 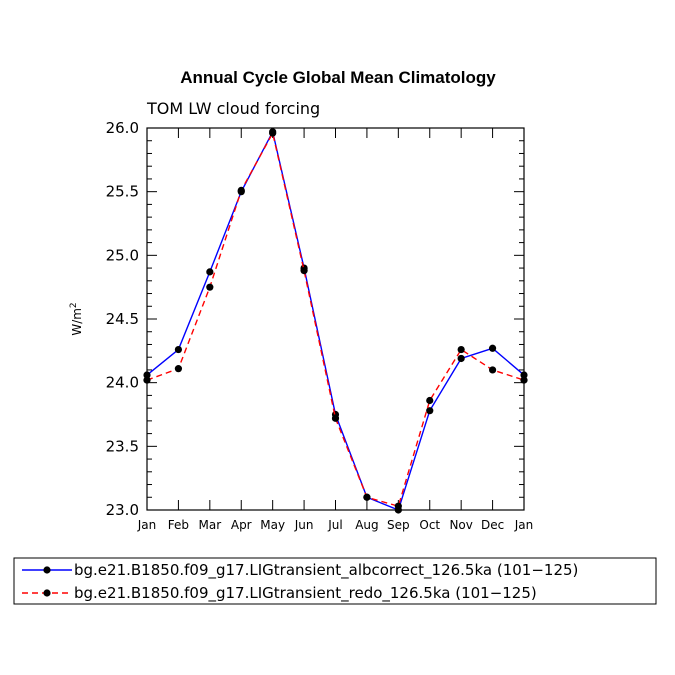 I want to click on y-tick-label: 26.0, so click(x=122, y=128).